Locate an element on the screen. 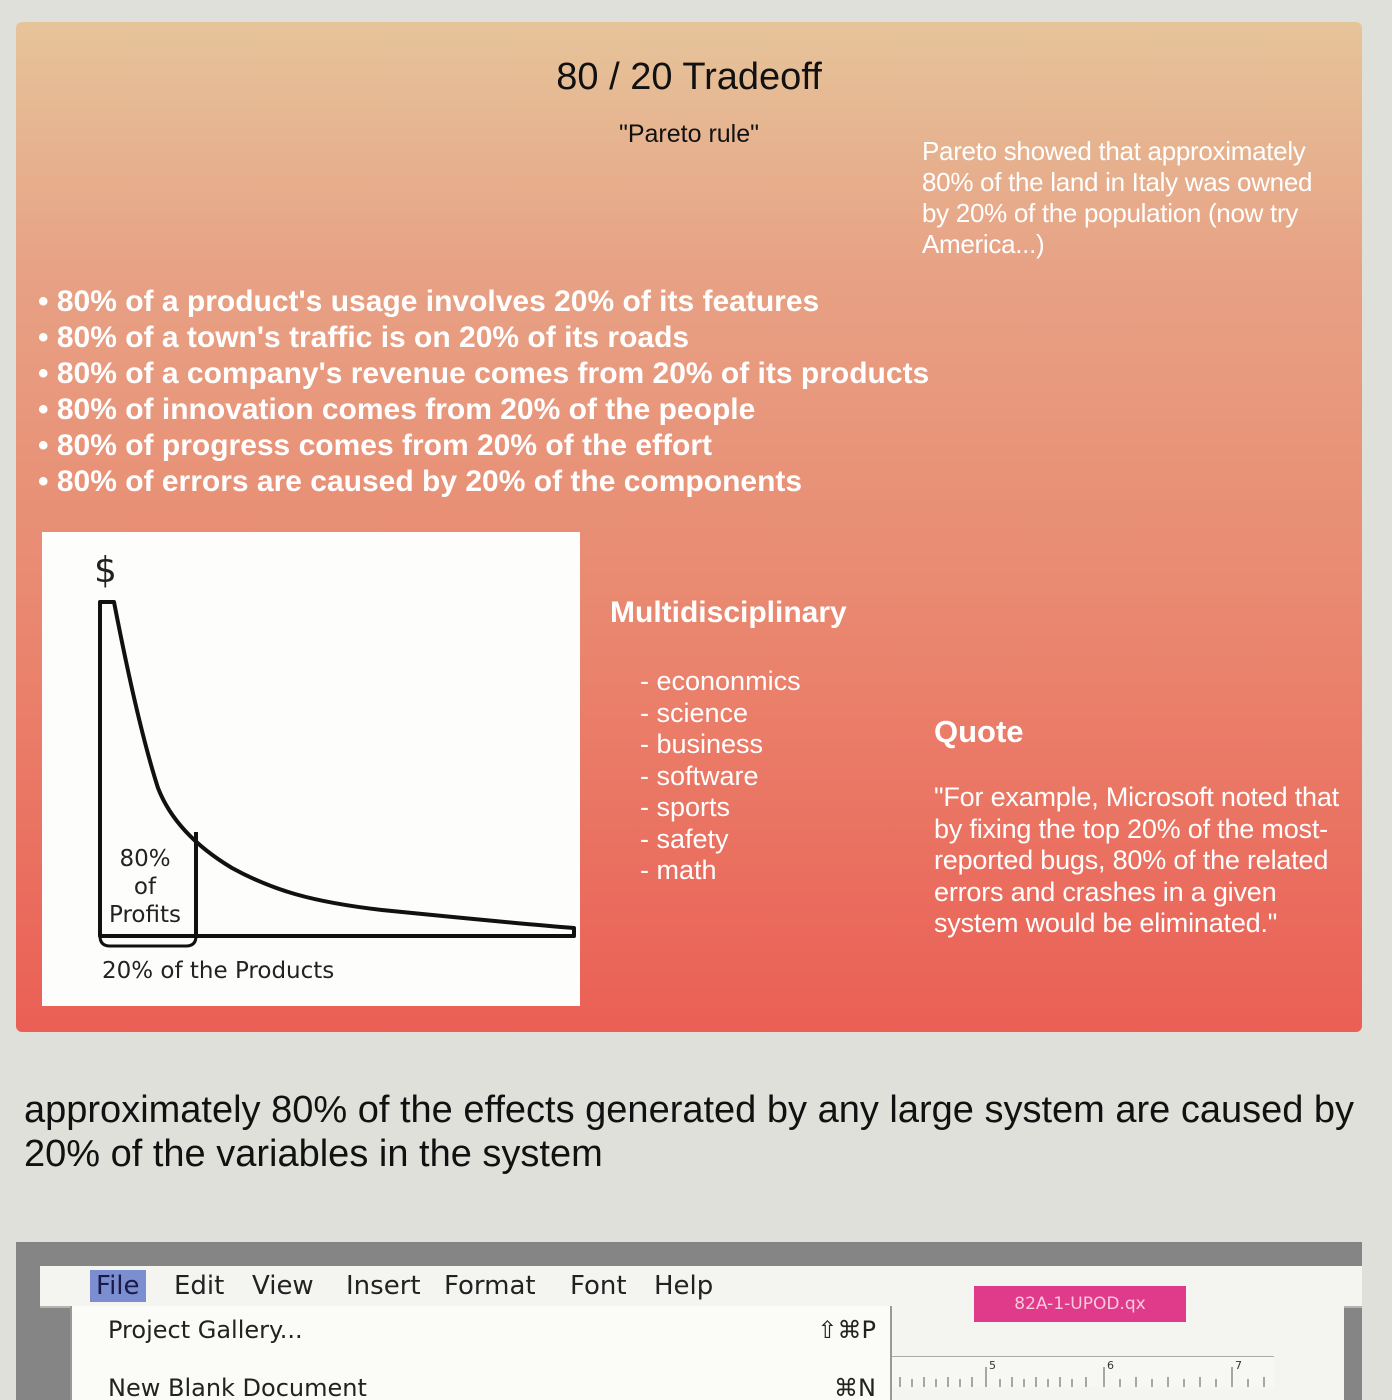 The image size is (1392, 1400). area-label-line-3: Profits is located at coordinates (145, 915).